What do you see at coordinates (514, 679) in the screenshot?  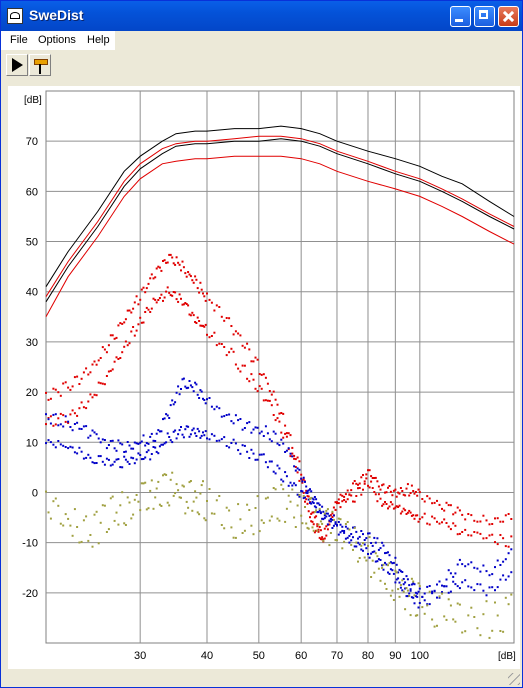 I see `resize-grip` at bounding box center [514, 679].